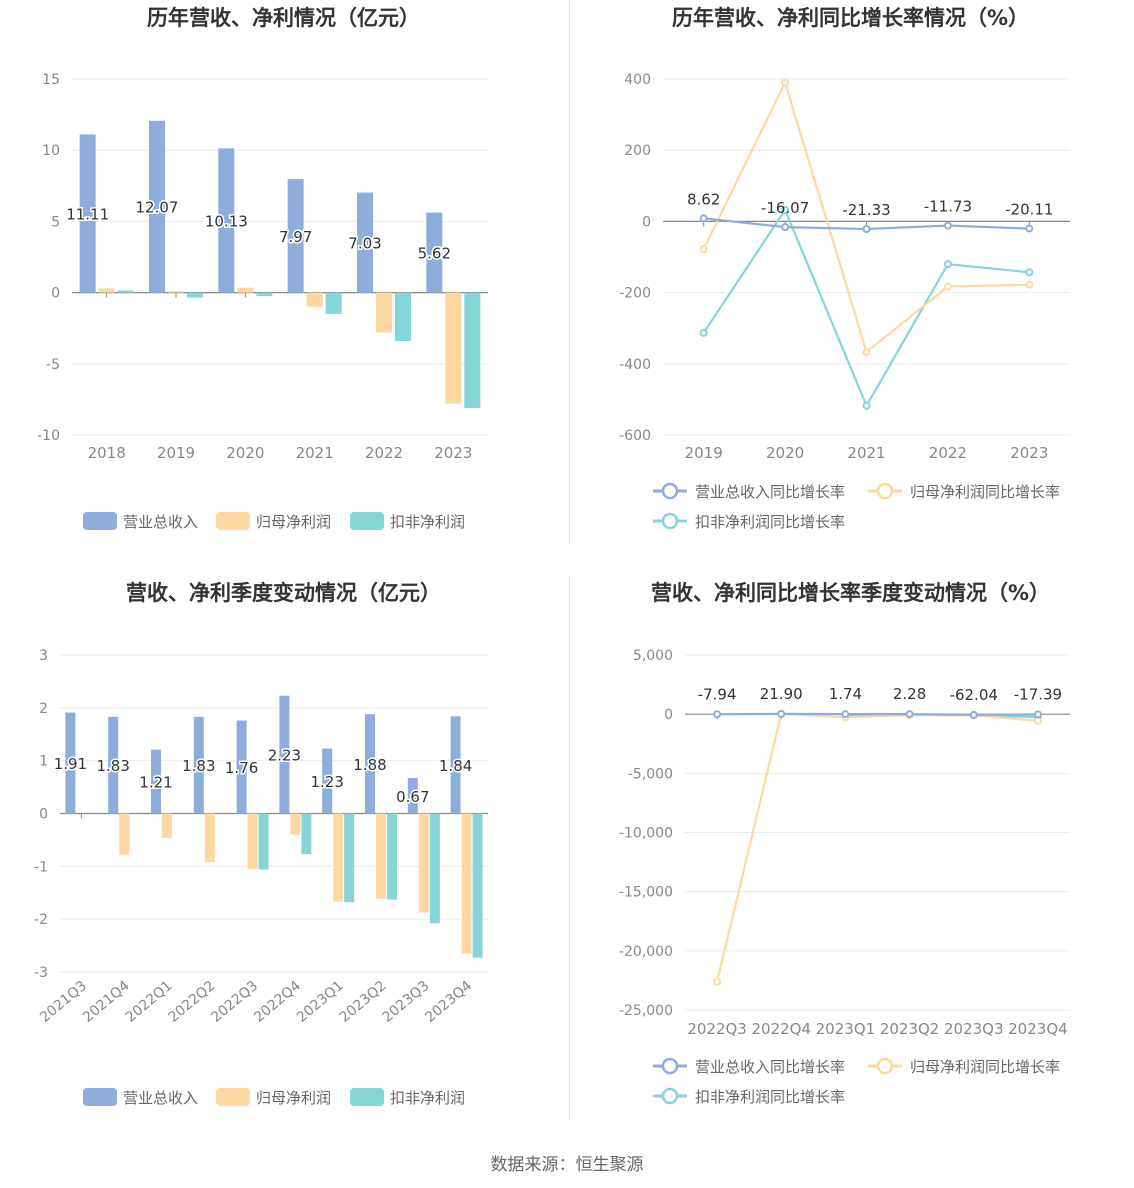 The height and width of the screenshot is (1188, 1134). I want to click on point-value-label: -21.33, so click(866, 210).